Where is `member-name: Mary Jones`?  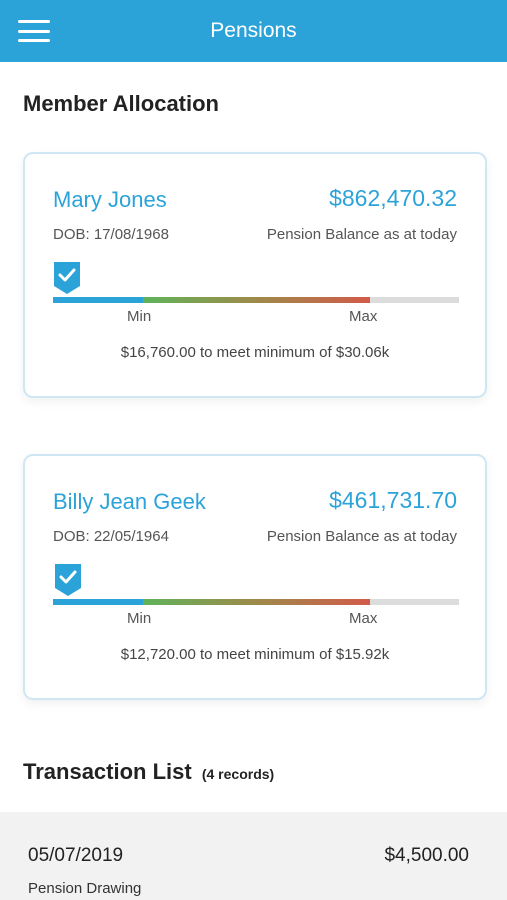
member-name: Mary Jones is located at coordinates (110, 199).